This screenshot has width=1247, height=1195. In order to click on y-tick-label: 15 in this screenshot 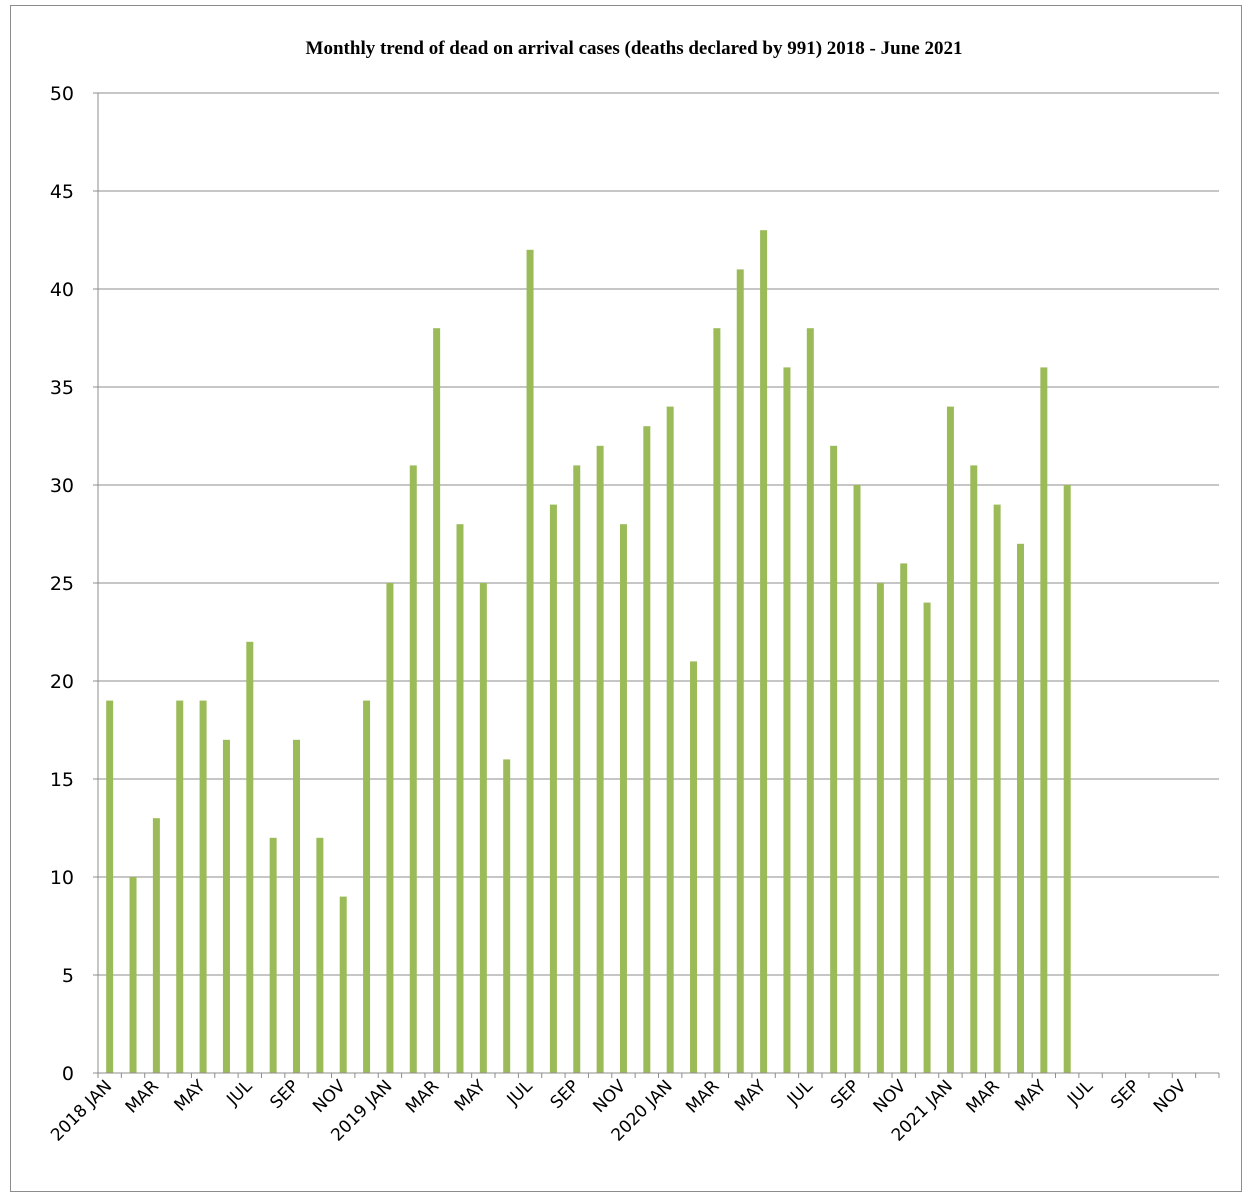, I will do `click(62, 780)`.